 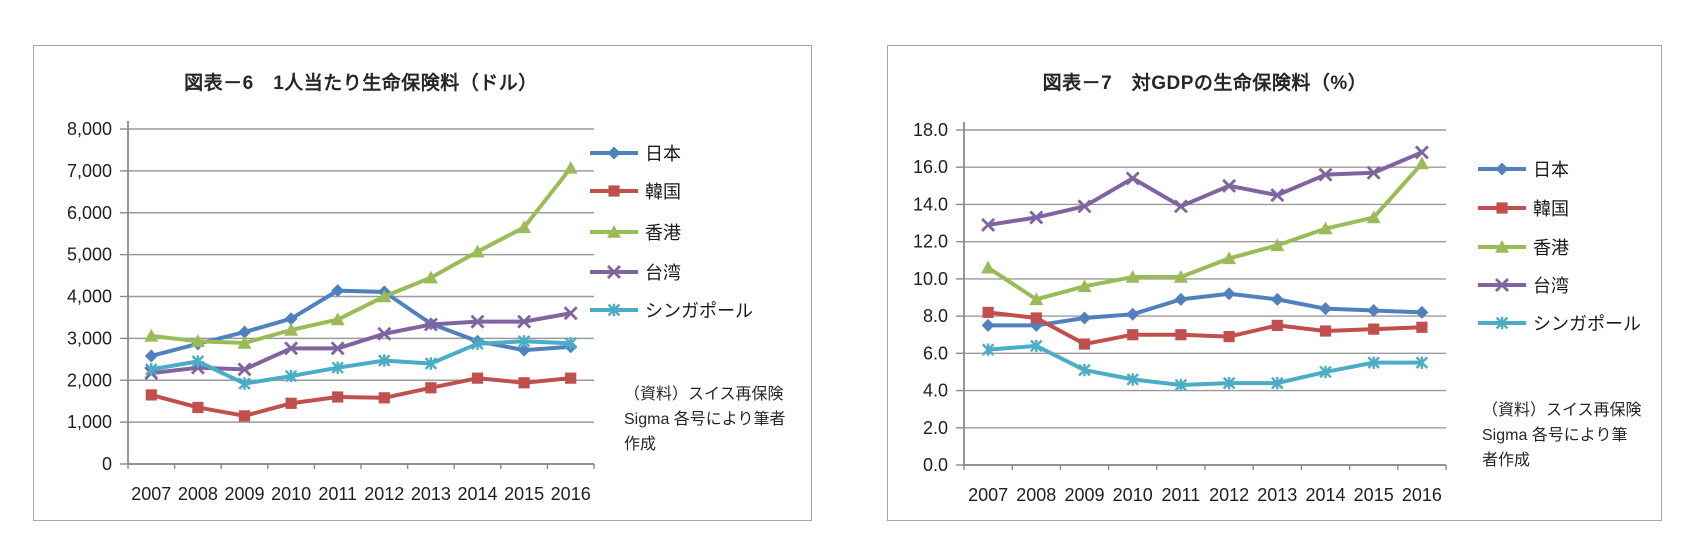 I want to click on legend-item-singapore: シンガポール, so click(x=671, y=310).